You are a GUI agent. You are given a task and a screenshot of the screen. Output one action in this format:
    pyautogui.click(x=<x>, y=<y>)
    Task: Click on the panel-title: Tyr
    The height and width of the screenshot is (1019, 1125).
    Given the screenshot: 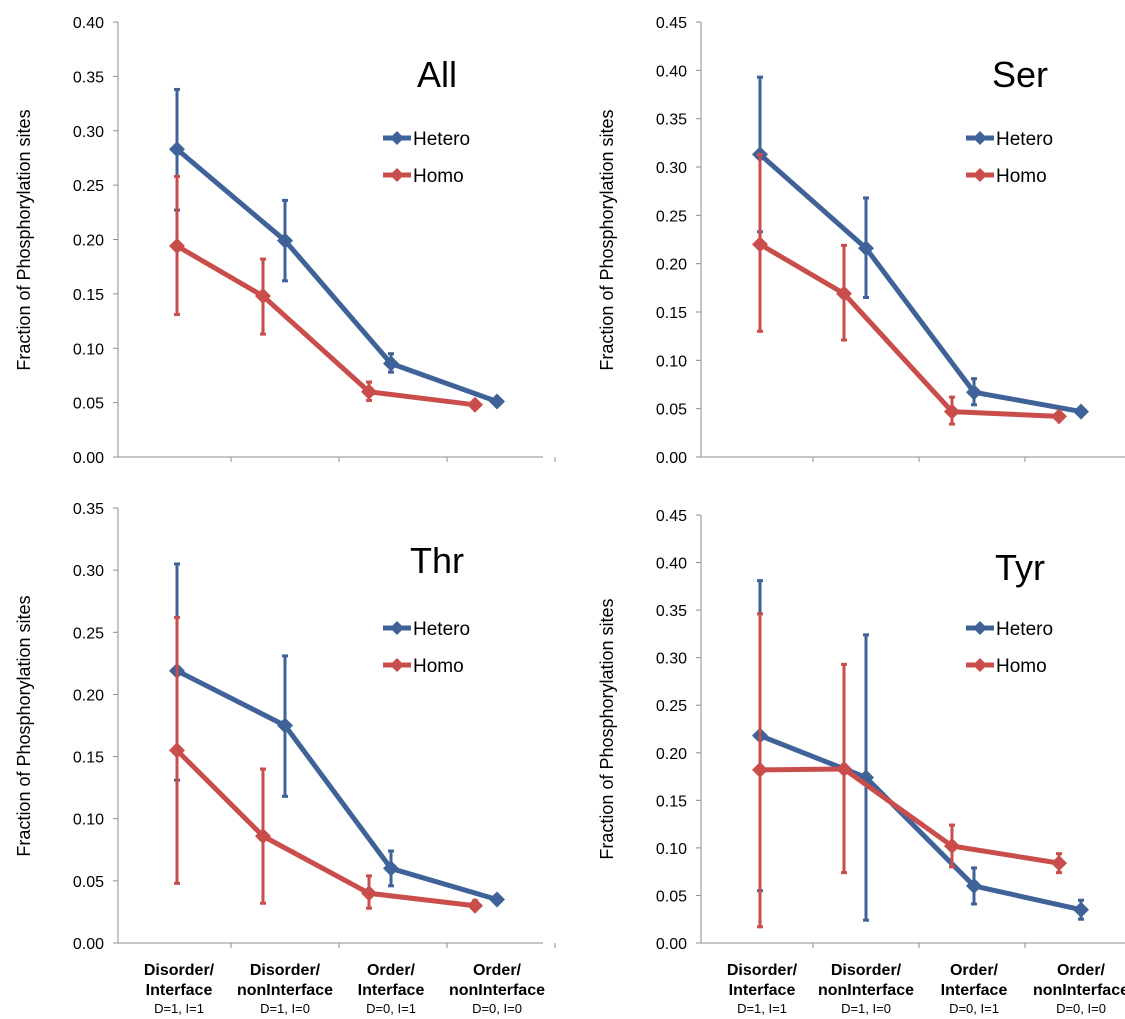 What is the action you would take?
    pyautogui.click(x=1020, y=567)
    